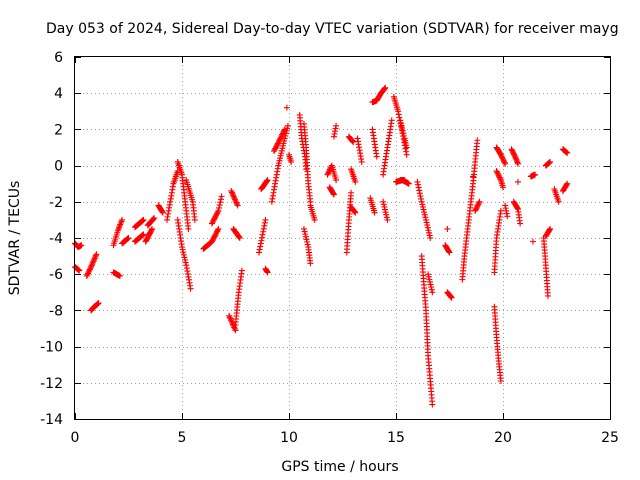 The width and height of the screenshot is (640, 480). I want to click on y-tick-label: -6, so click(56, 275).